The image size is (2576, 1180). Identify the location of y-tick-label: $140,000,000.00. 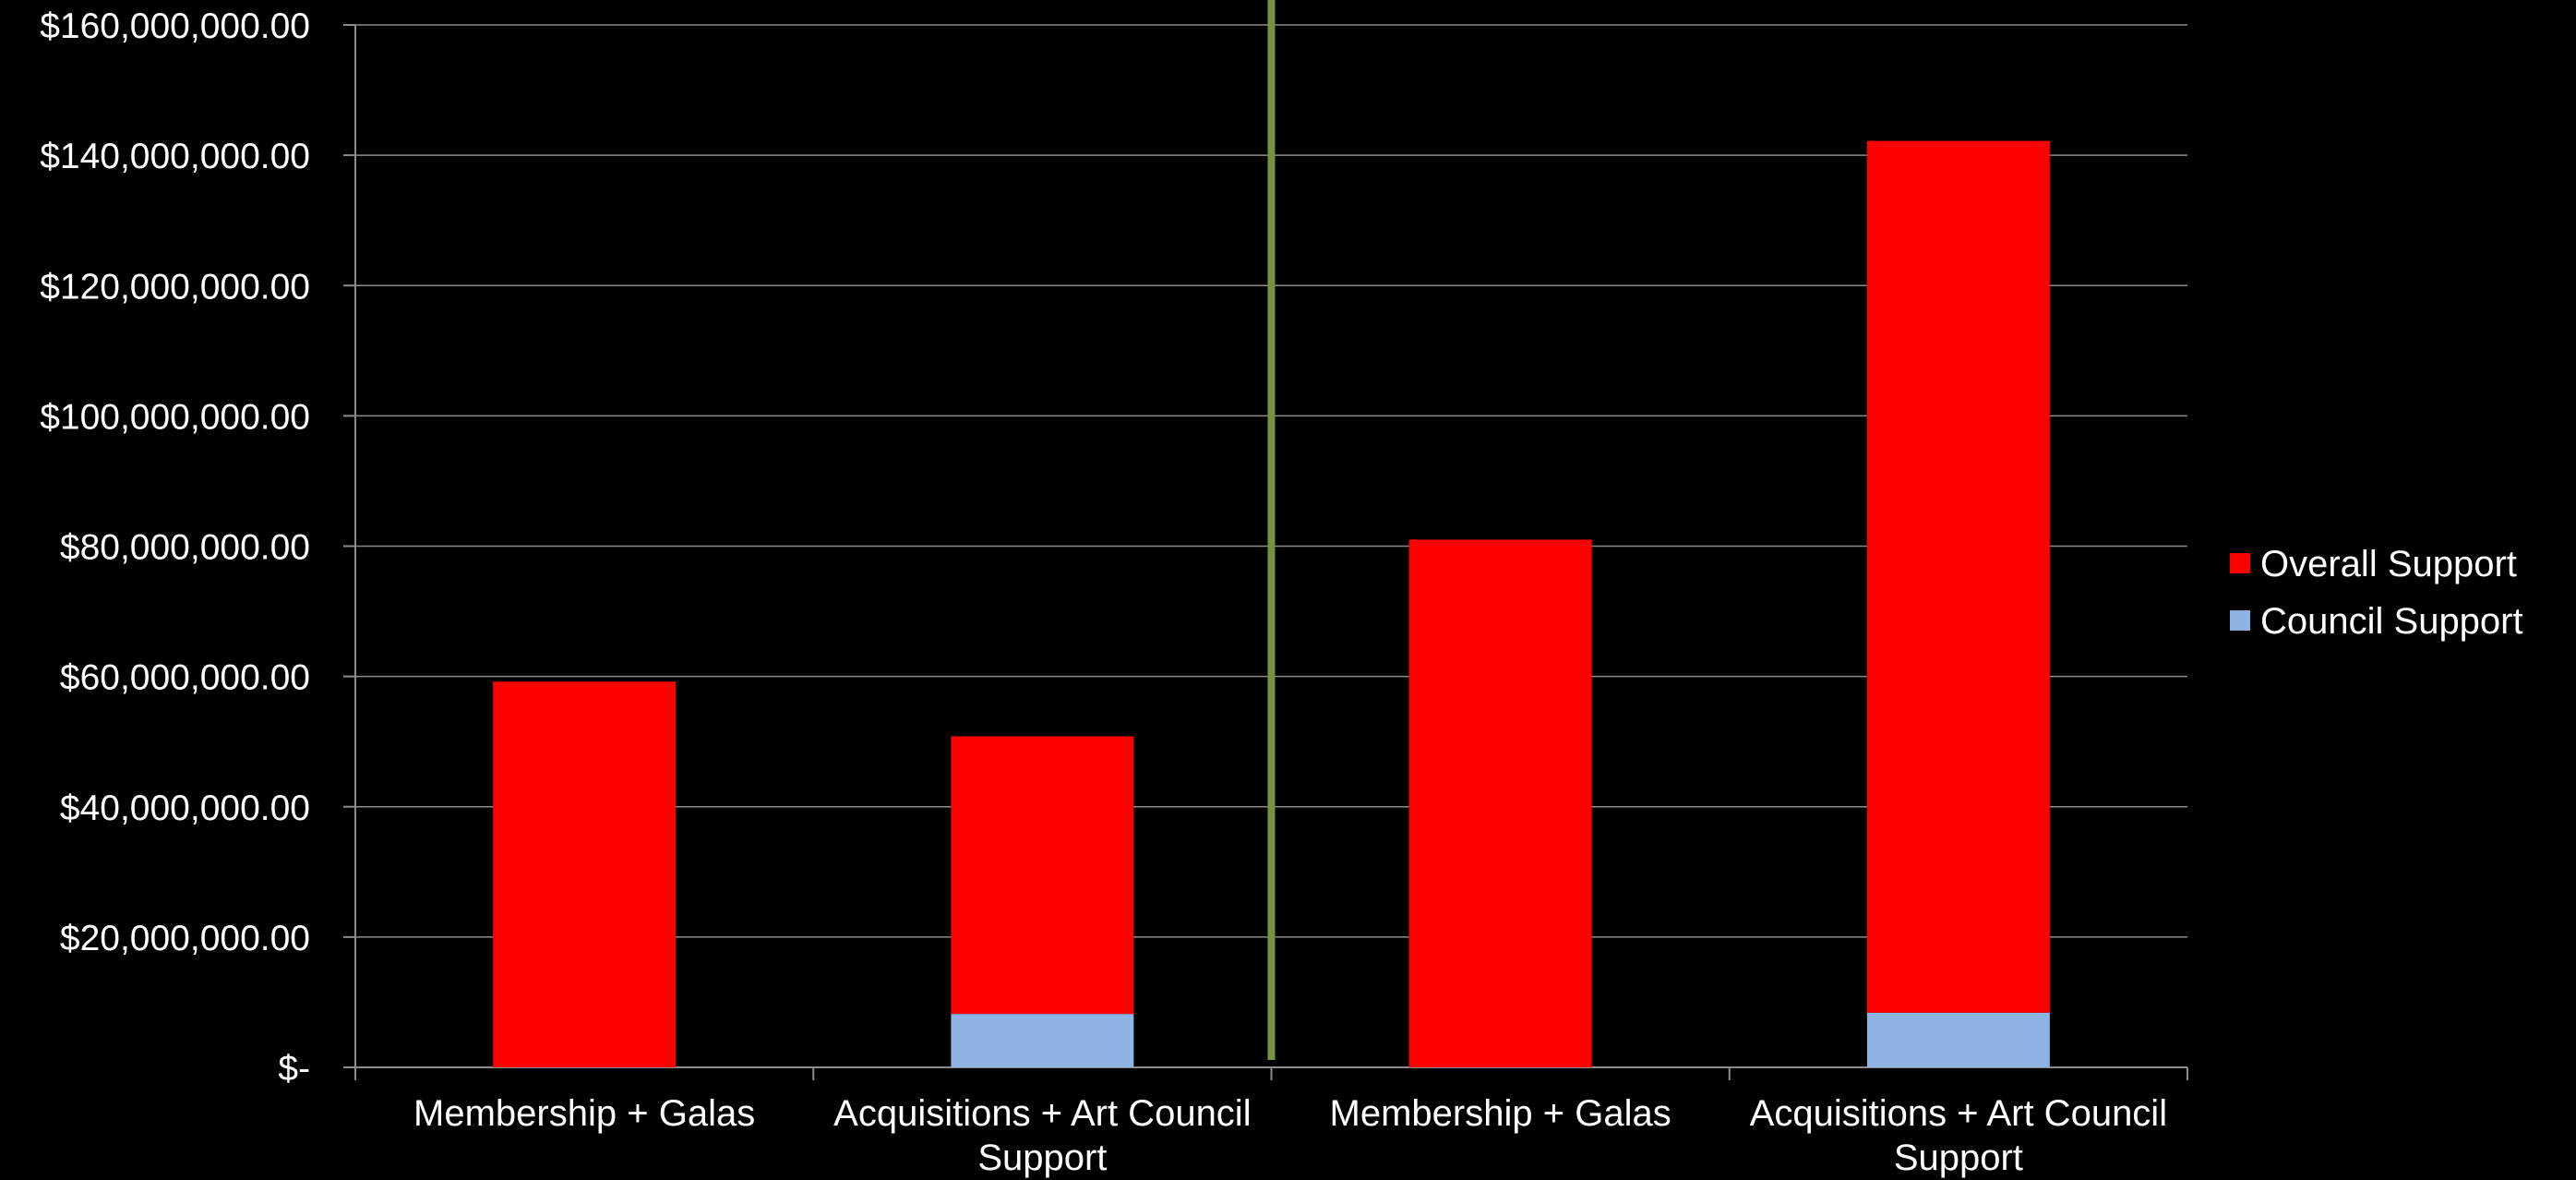
(175, 156).